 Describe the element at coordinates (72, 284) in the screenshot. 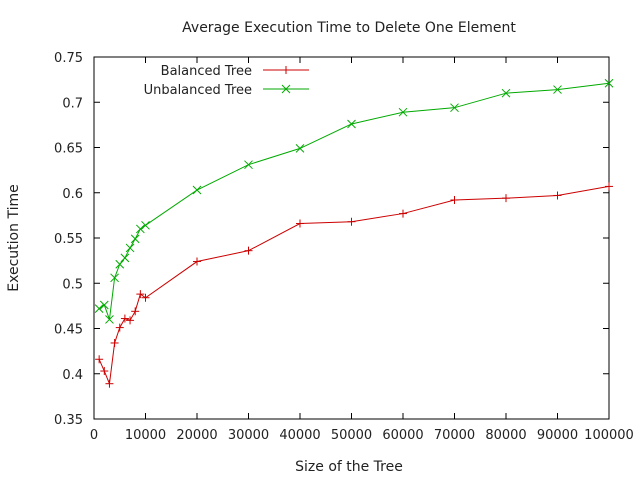

I see `y-tick-label: 0.5` at that location.